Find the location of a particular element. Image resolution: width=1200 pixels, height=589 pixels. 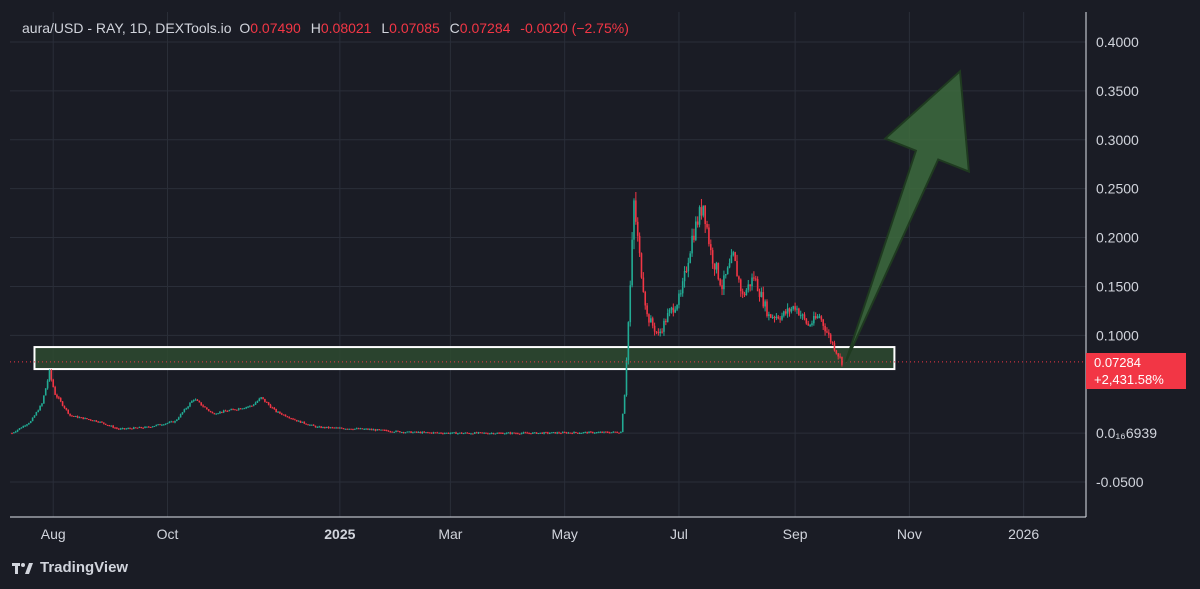

time-tick-label: Jul is located at coordinates (679, 534).